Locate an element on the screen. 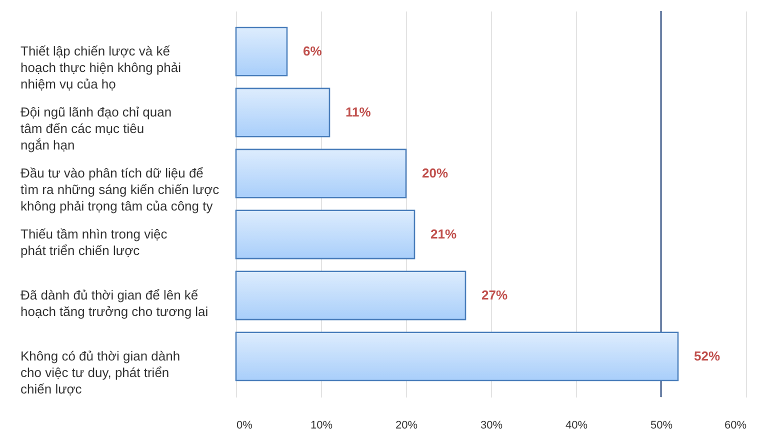 Image resolution: width=770 pixels, height=442 pixels. x-tick-label: 10% is located at coordinates (321, 426).